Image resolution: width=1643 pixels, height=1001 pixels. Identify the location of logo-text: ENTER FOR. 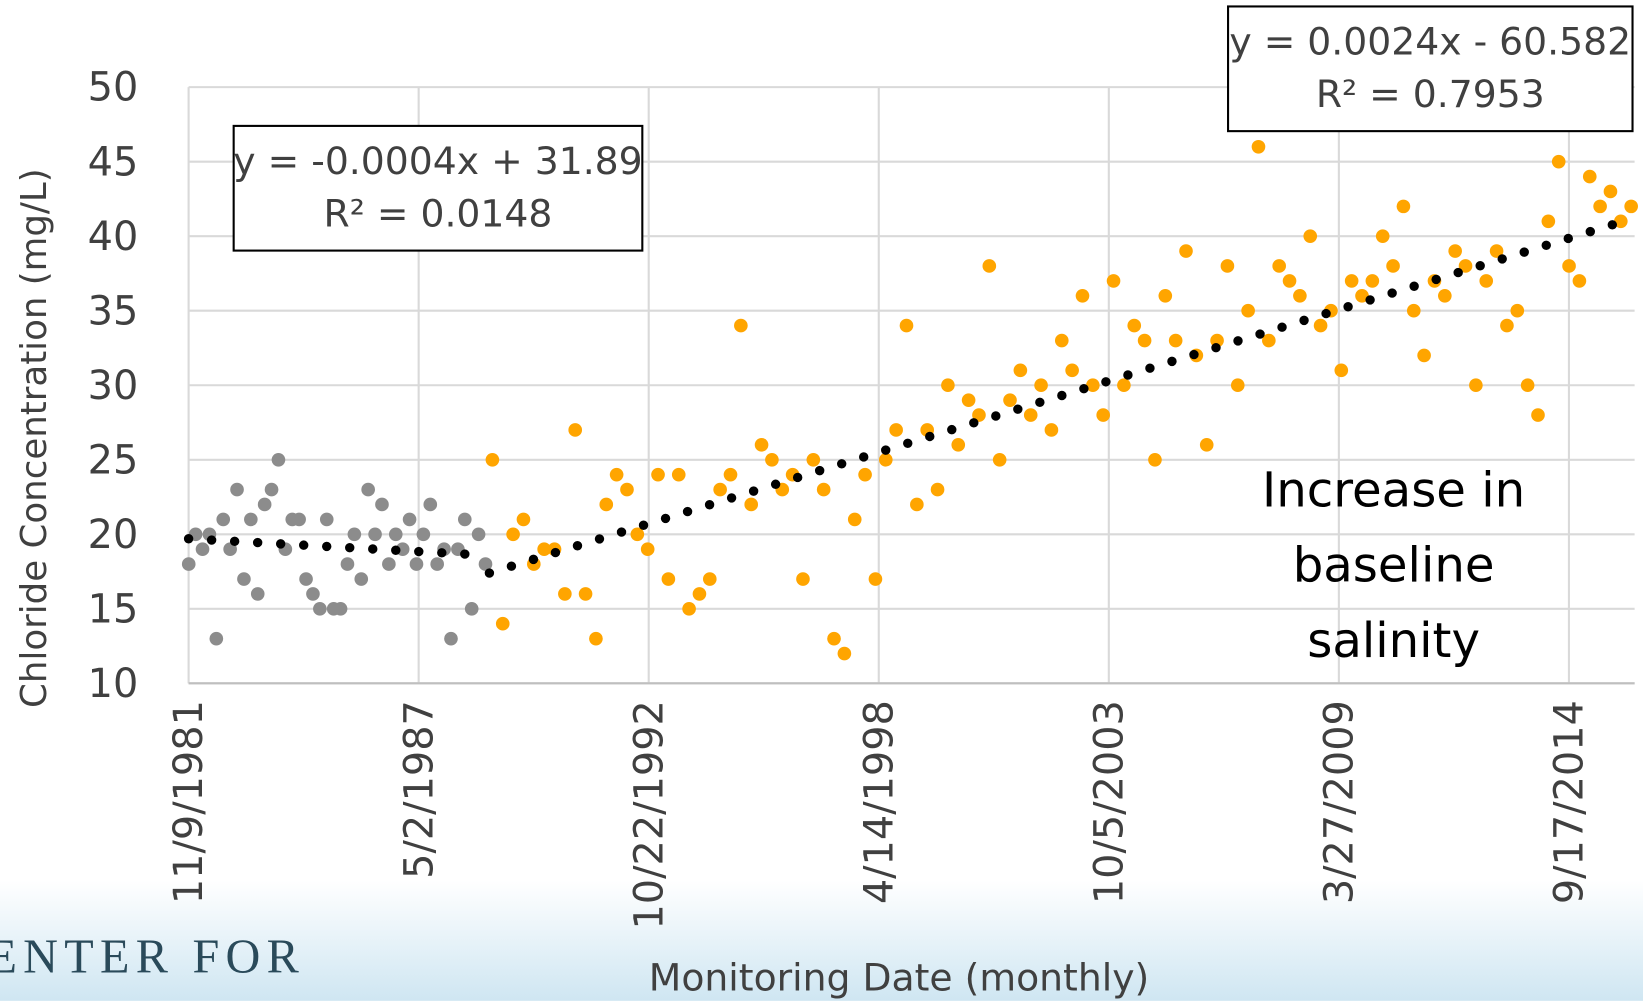
(152, 957).